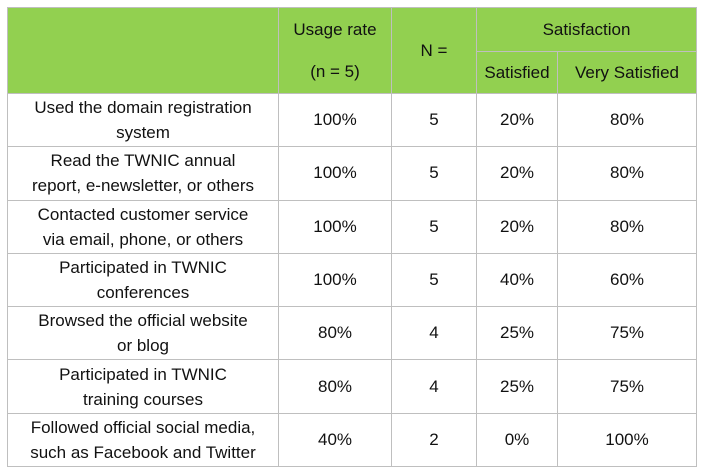 The width and height of the screenshot is (706, 475). I want to click on very-satisfied-cell: 60%, so click(627, 280).